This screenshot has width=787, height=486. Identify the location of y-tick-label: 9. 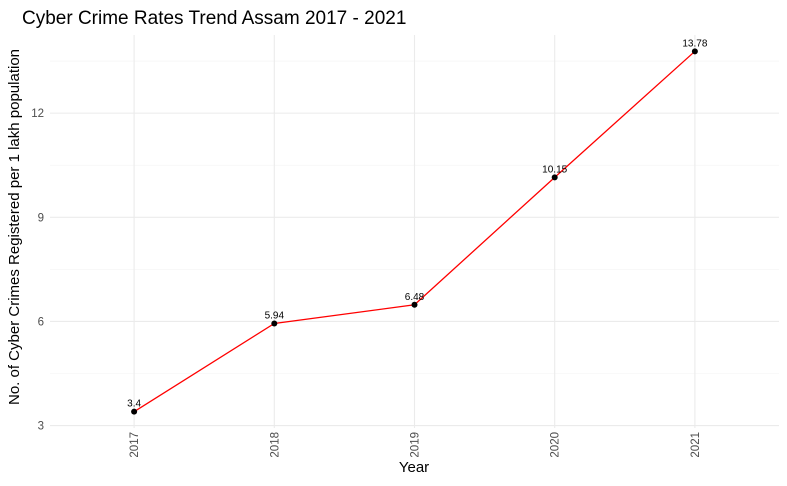
(41, 218).